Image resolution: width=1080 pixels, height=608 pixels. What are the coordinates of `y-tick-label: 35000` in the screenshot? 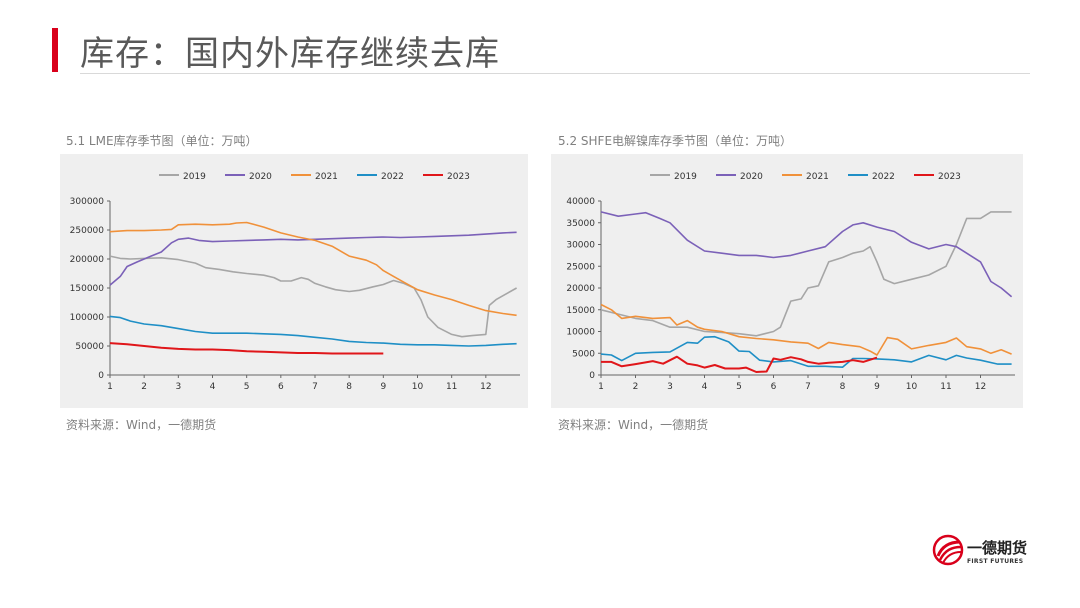 It's located at (580, 224).